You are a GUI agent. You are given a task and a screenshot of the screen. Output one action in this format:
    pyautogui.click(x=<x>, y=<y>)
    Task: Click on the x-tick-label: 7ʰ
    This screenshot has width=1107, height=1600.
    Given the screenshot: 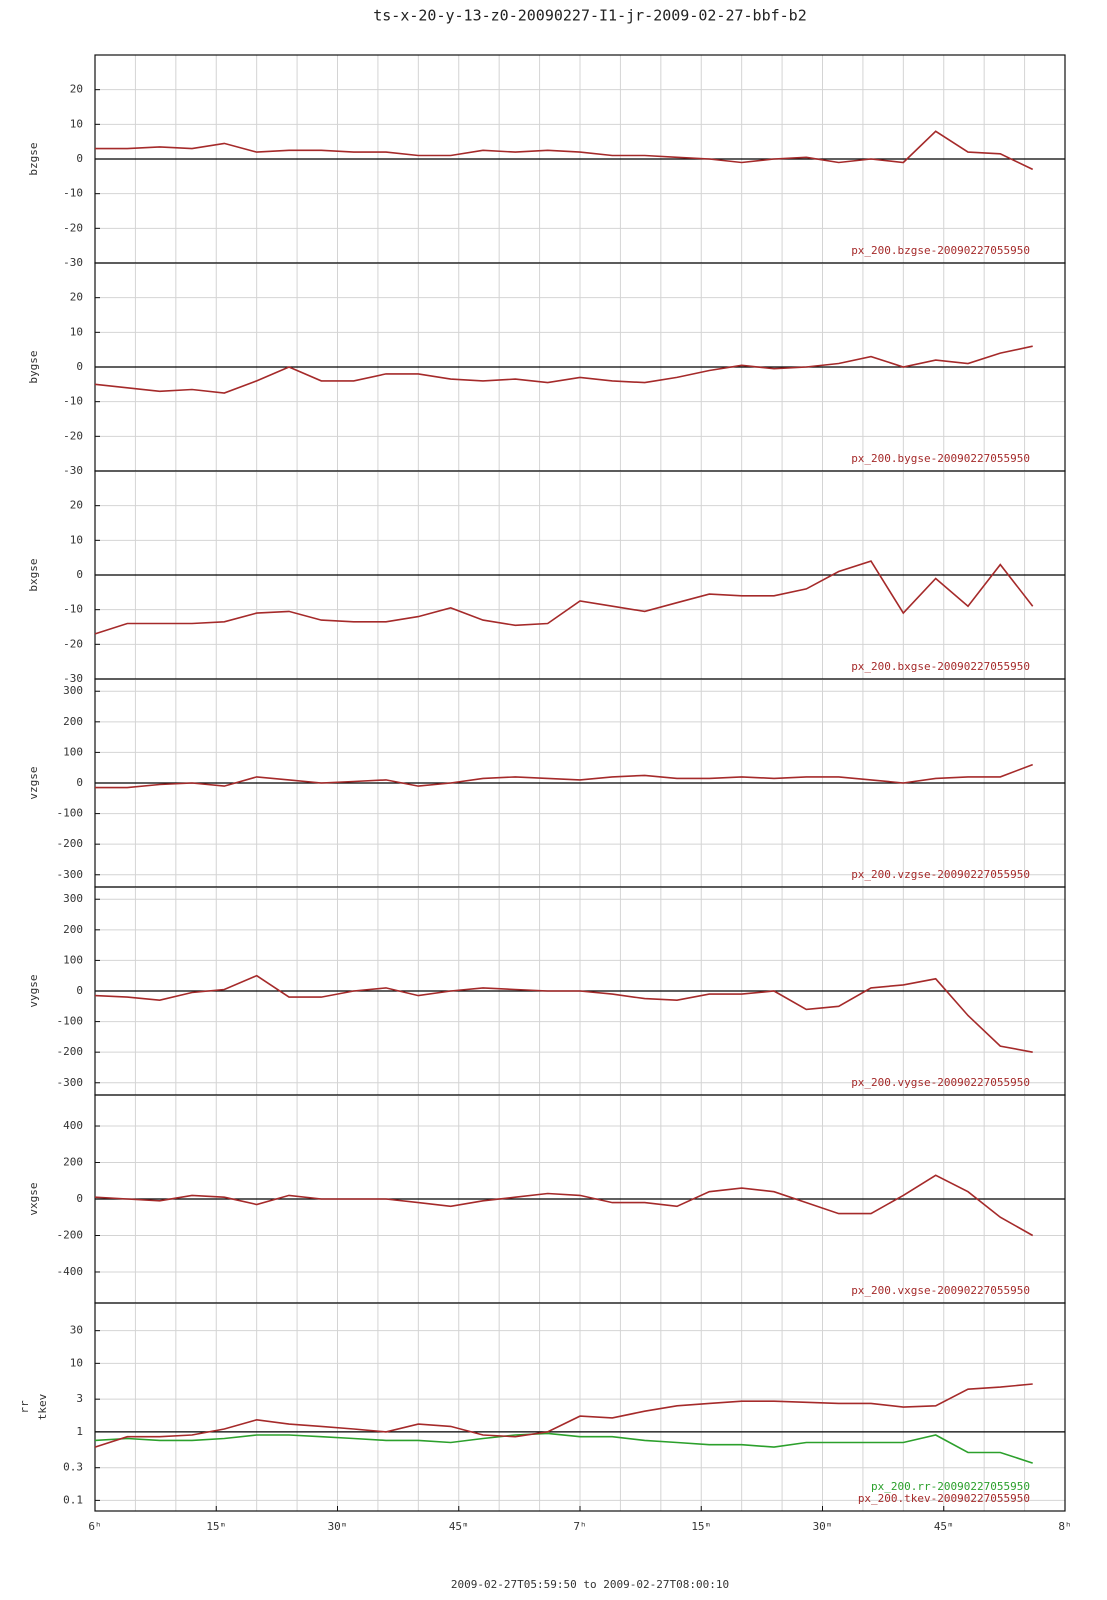 What is the action you would take?
    pyautogui.click(x=579, y=1526)
    